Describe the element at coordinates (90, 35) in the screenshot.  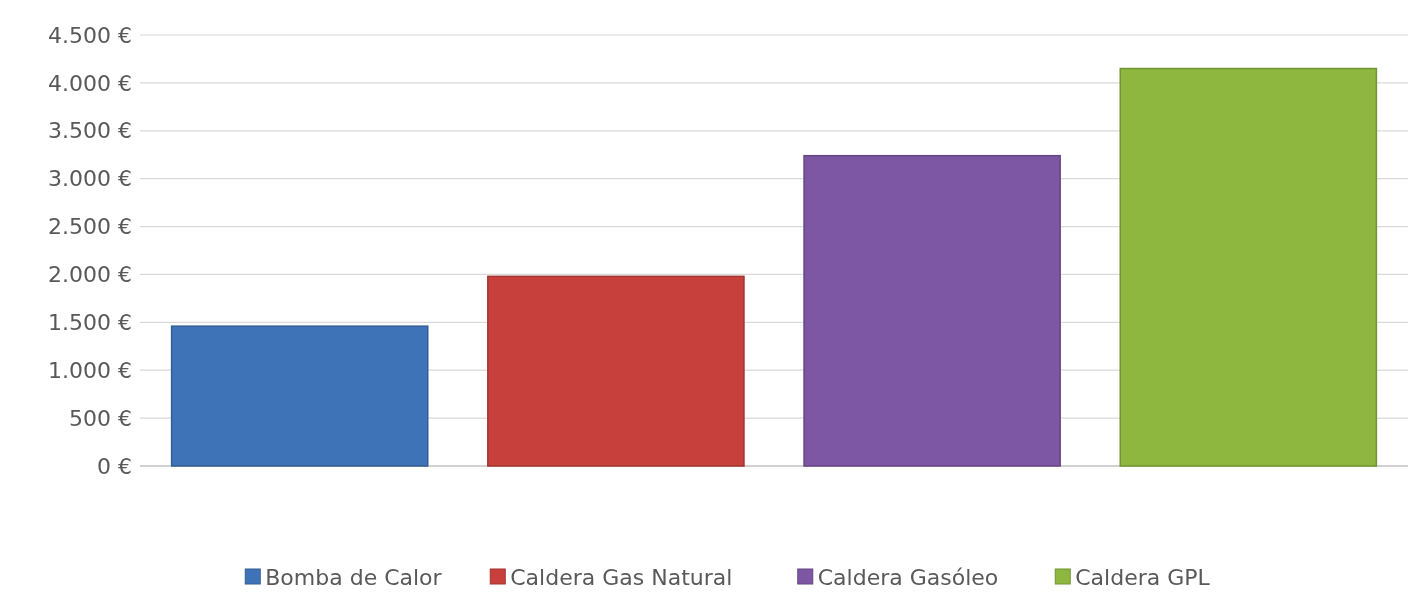
I see `y-tick-label: 4.500 €` at that location.